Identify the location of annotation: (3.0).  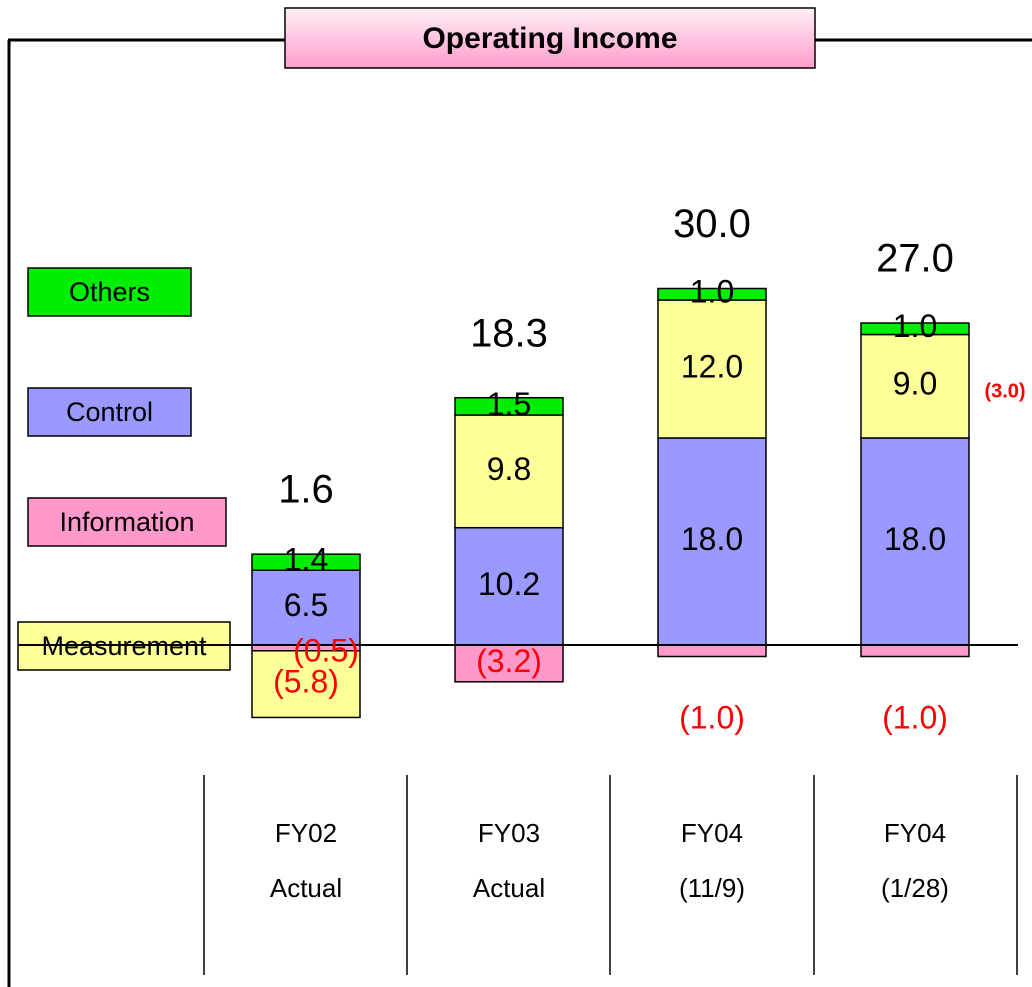
(1004, 391).